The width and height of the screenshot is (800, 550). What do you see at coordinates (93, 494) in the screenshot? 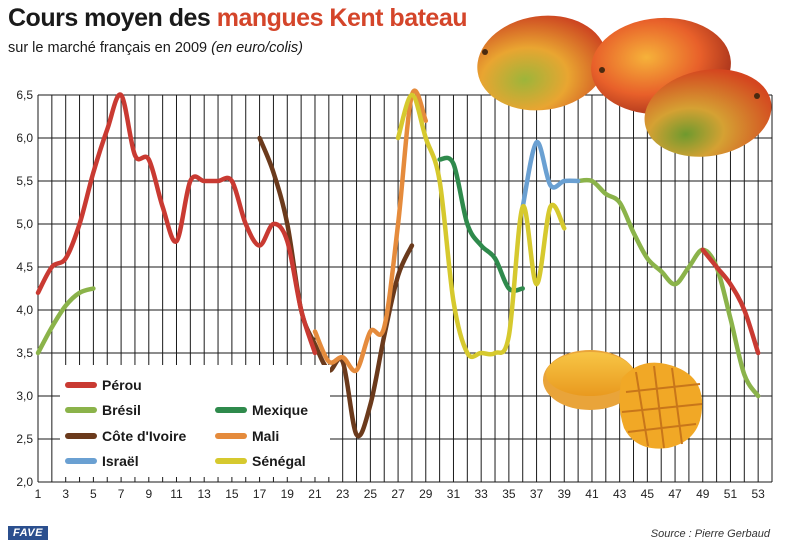
I see `x-tick-label: 5` at bounding box center [93, 494].